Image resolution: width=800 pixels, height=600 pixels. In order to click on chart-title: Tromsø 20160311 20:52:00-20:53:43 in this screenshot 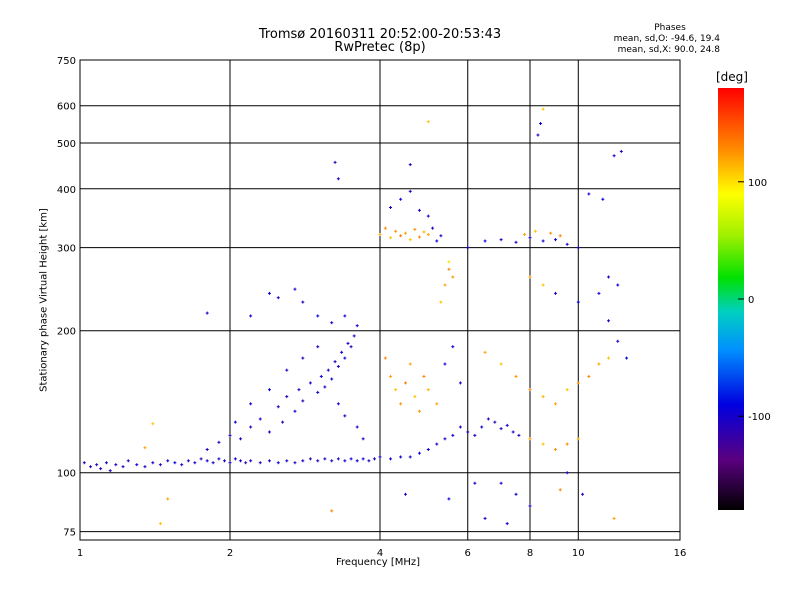, I will do `click(380, 34)`.